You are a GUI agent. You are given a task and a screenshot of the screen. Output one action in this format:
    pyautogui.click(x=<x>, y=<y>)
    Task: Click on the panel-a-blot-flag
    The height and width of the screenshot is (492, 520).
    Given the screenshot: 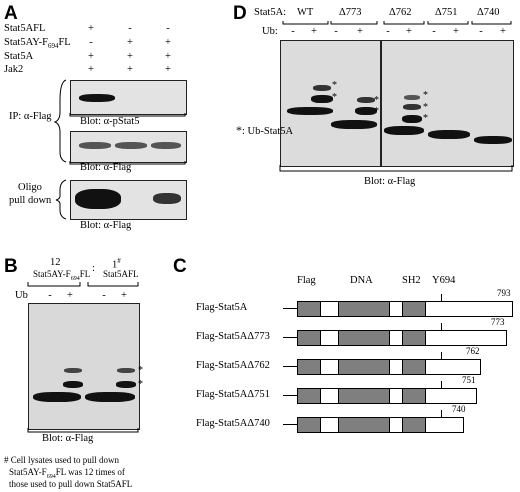 What is the action you would take?
    pyautogui.click(x=128, y=147)
    